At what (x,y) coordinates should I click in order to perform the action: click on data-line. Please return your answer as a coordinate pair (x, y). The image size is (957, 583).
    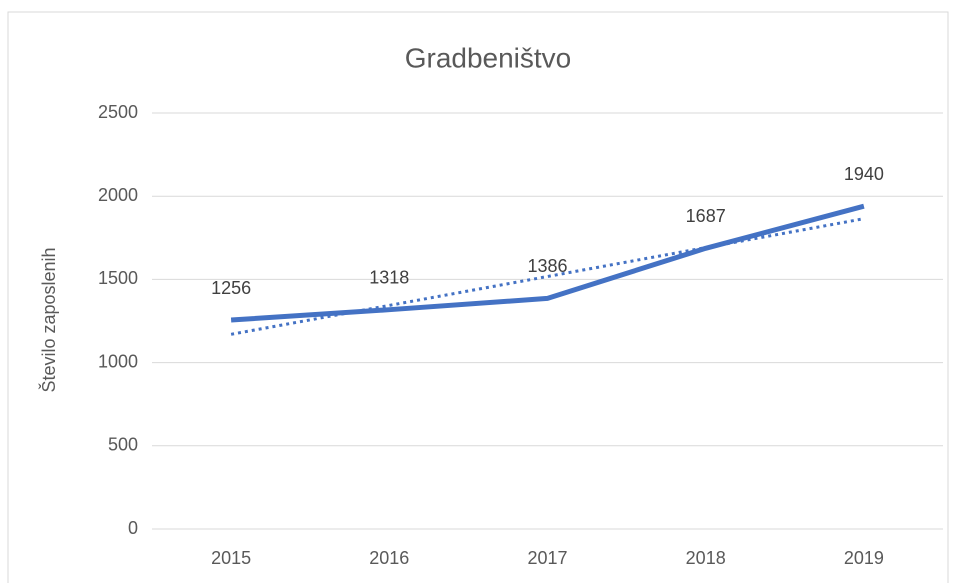
    Looking at the image, I should click on (547, 263).